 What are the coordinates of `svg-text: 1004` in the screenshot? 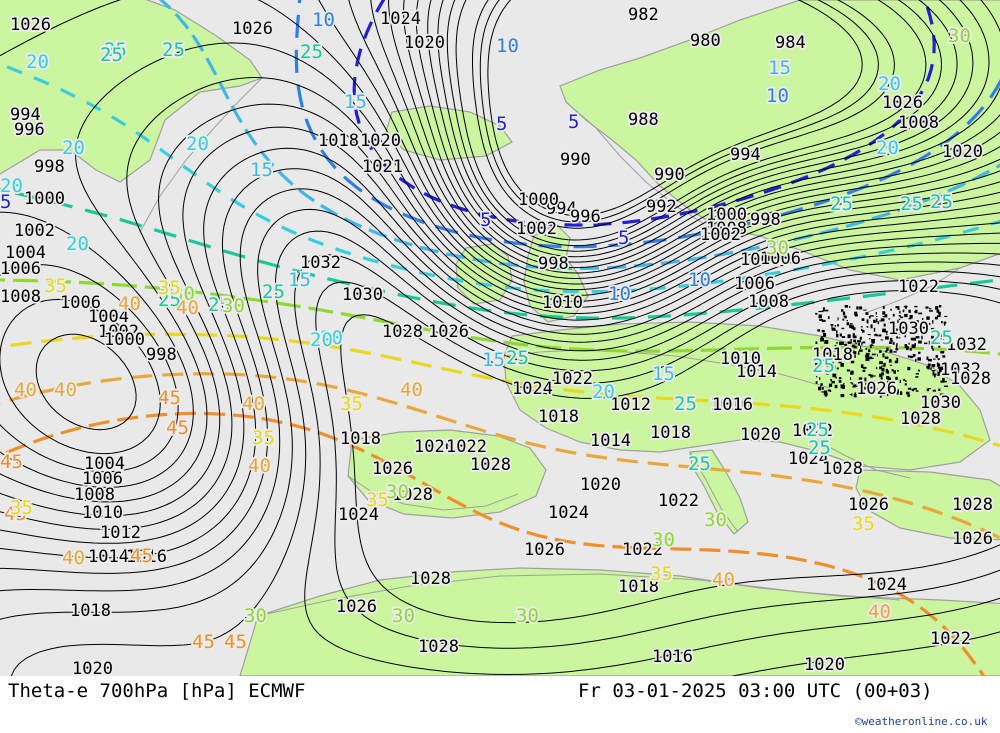 It's located at (25, 253).